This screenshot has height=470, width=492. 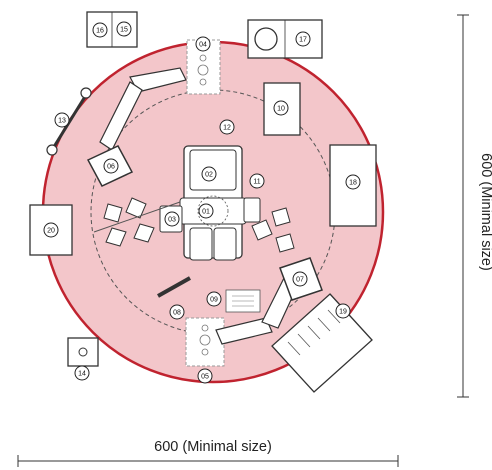 I want to click on lower-boom-base, so click(x=205, y=342).